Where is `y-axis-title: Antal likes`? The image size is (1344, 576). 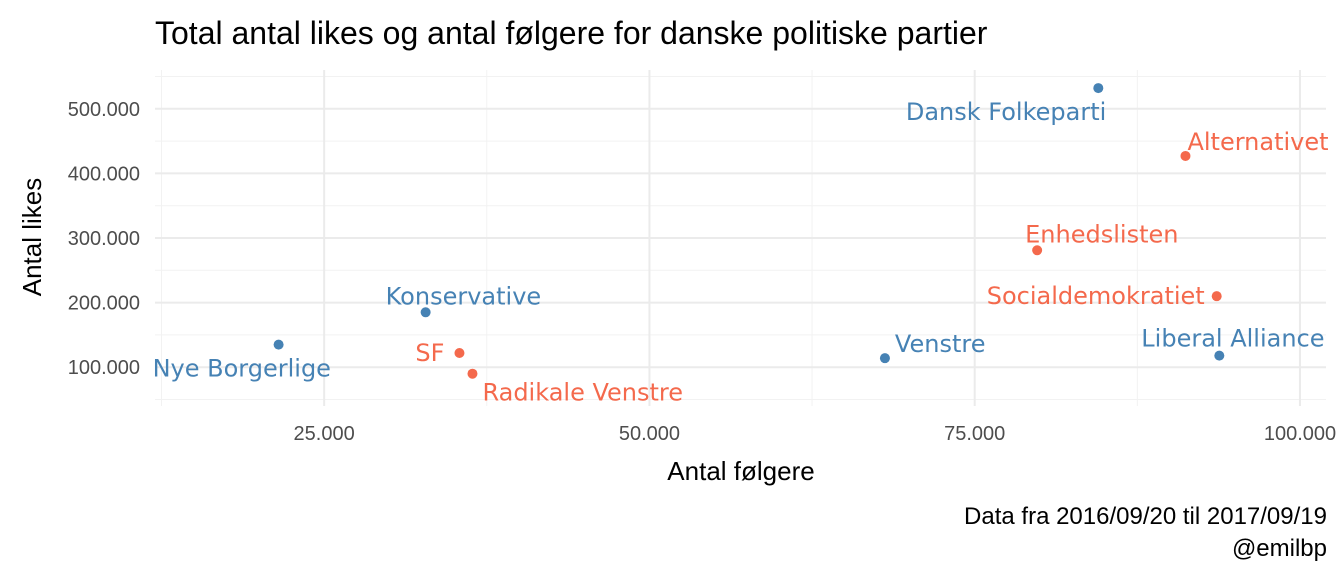 y-axis-title: Antal likes is located at coordinates (32, 237).